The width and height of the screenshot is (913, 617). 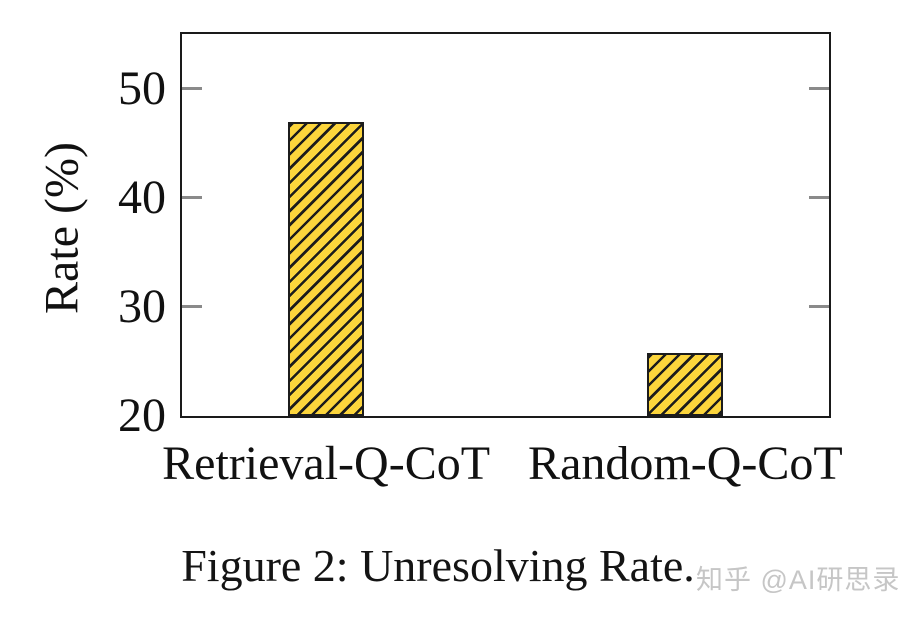 I want to click on category-label-2: Random-Q-CoT, so click(x=685, y=463).